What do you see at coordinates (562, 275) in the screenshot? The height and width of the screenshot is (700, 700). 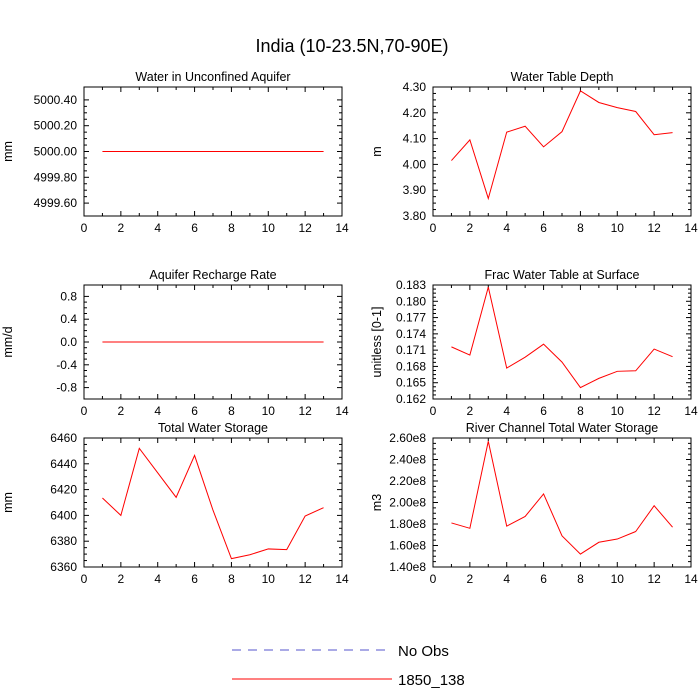 I see `panel-title: Frac Water Table at Surface` at bounding box center [562, 275].